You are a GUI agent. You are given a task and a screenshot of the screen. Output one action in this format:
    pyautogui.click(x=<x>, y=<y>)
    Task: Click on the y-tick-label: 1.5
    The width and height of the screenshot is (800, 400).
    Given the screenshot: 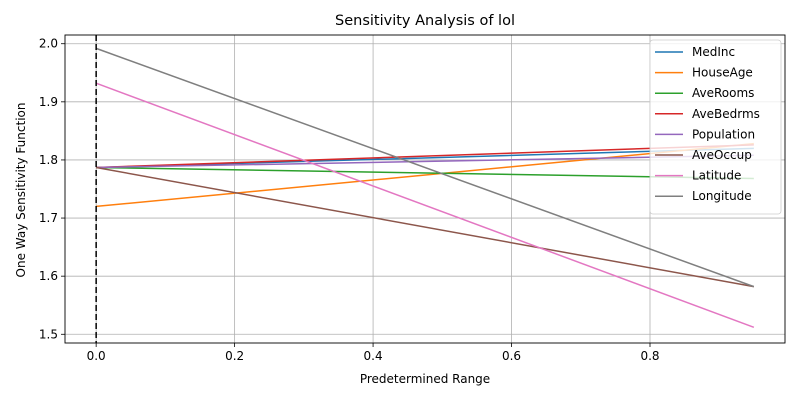 What is the action you would take?
    pyautogui.click(x=48, y=334)
    